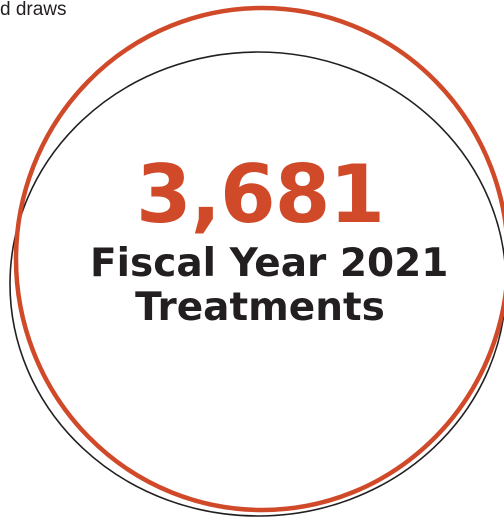 The height and width of the screenshot is (521, 504). I want to click on stat-number: 3,681, so click(260, 194).